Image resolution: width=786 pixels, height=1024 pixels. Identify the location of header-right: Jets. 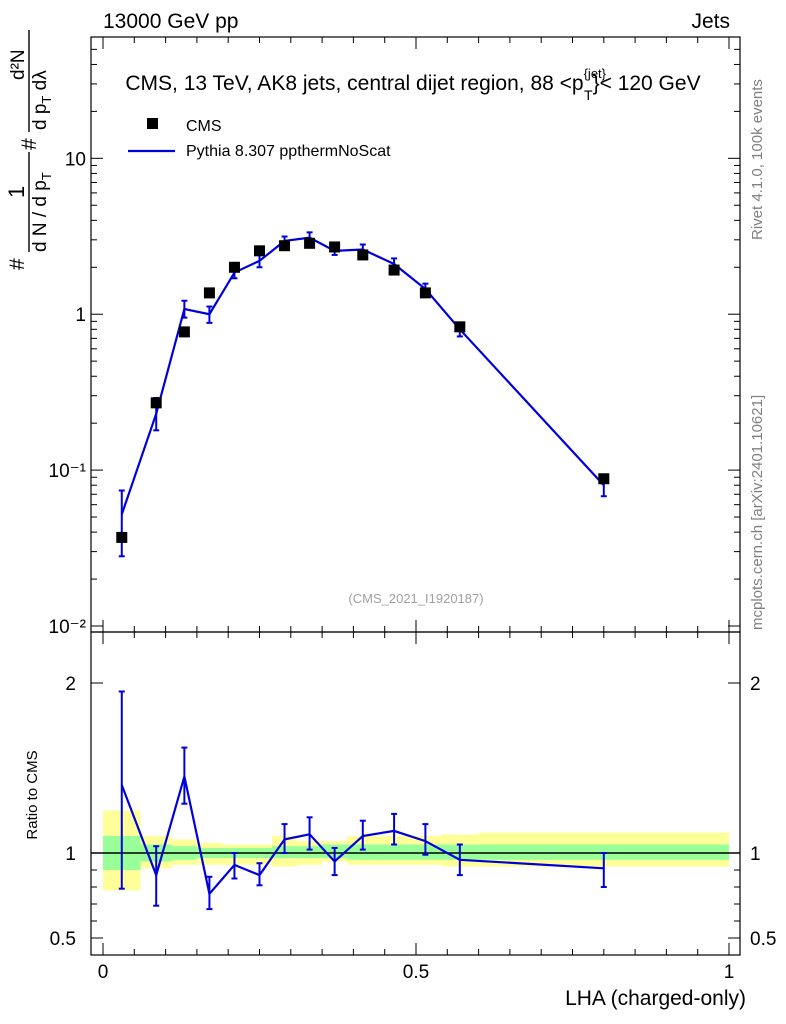
(710, 21).